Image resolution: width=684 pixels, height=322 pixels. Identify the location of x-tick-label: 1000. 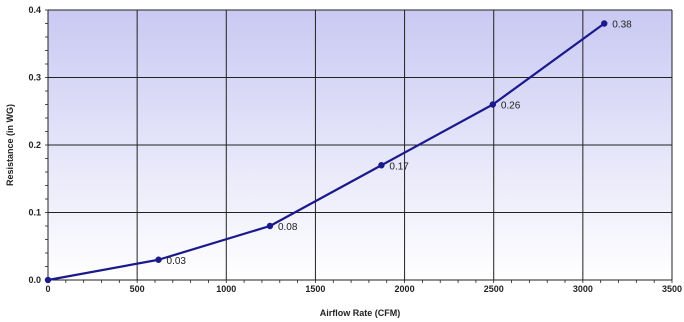
(226, 289).